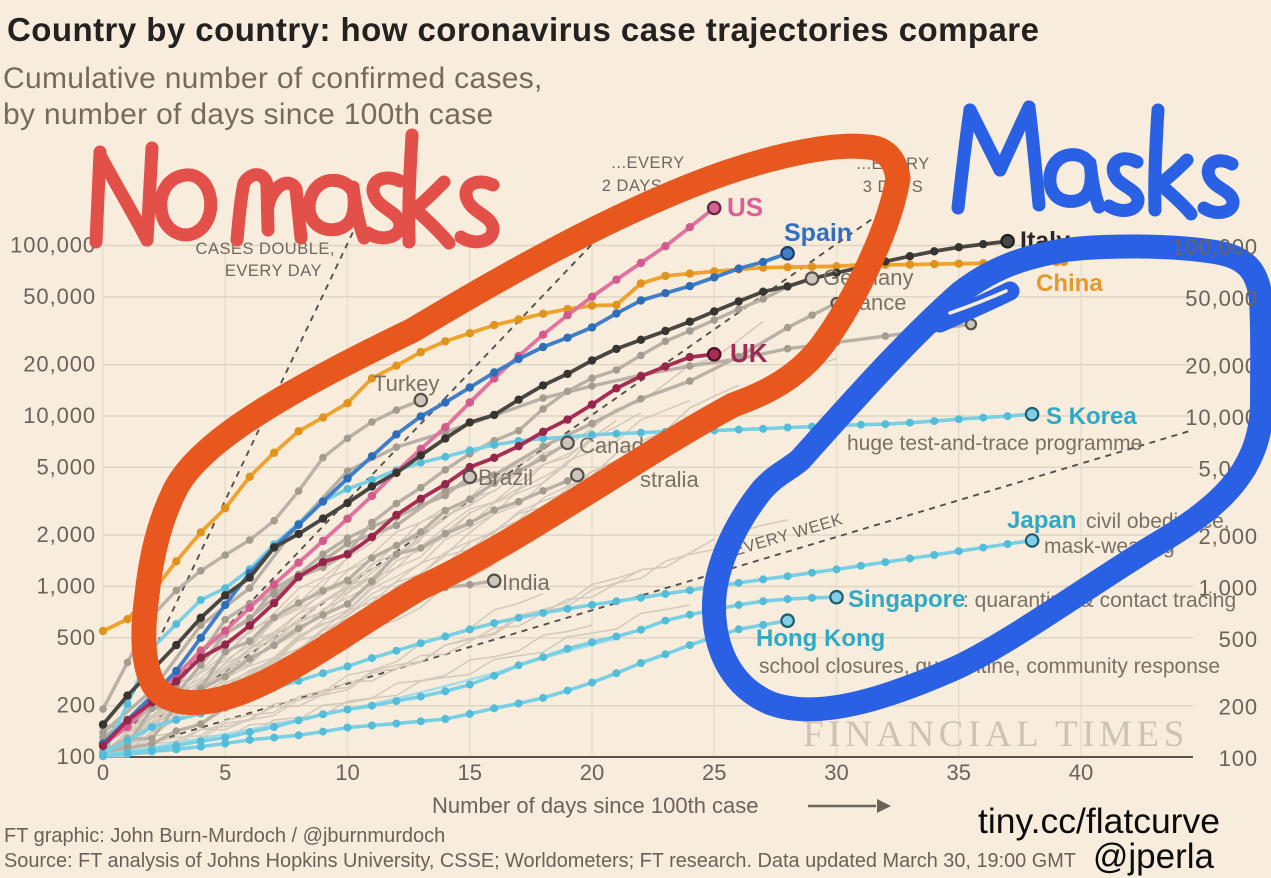 The image size is (1271, 878). I want to click on svg-text: S Korea, so click(1091, 416).